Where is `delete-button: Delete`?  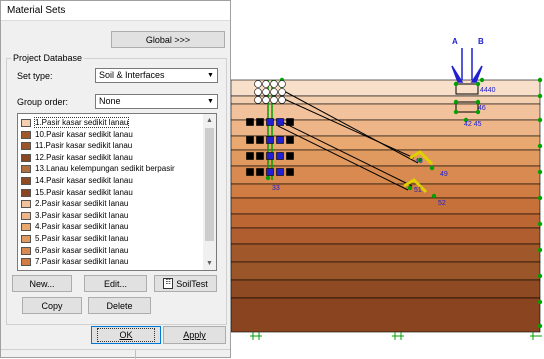
delete-button: Delete is located at coordinates (119, 305).